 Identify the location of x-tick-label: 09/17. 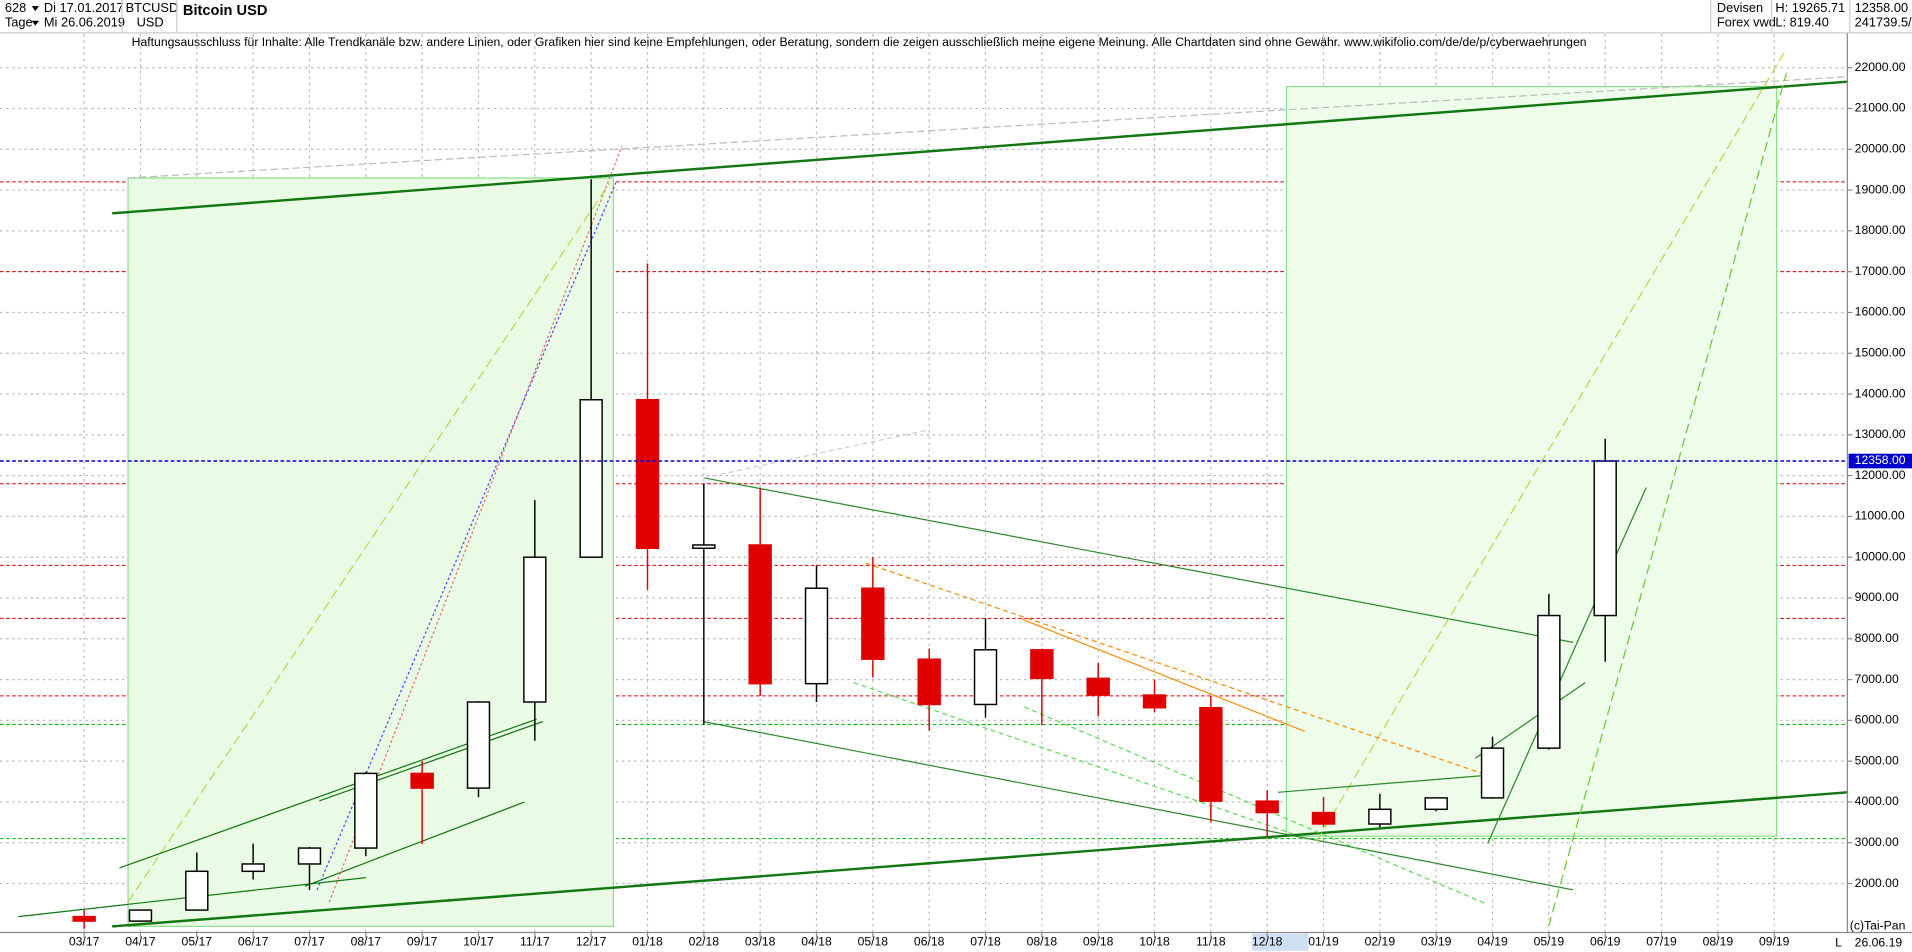
(422, 941).